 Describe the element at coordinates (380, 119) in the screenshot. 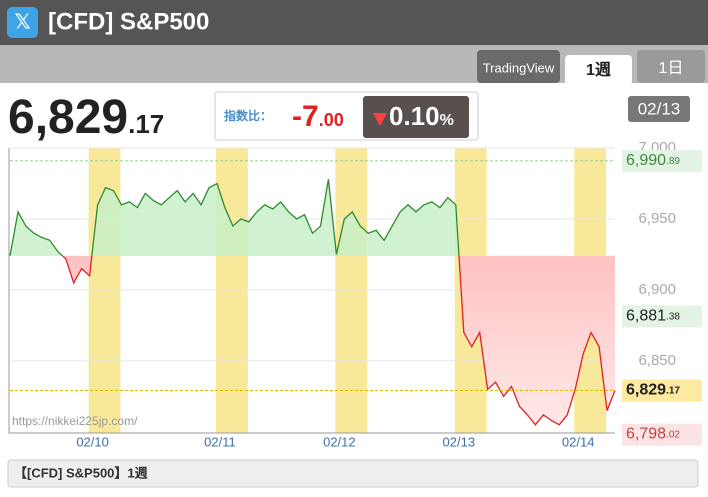

I see `down-arrow` at that location.